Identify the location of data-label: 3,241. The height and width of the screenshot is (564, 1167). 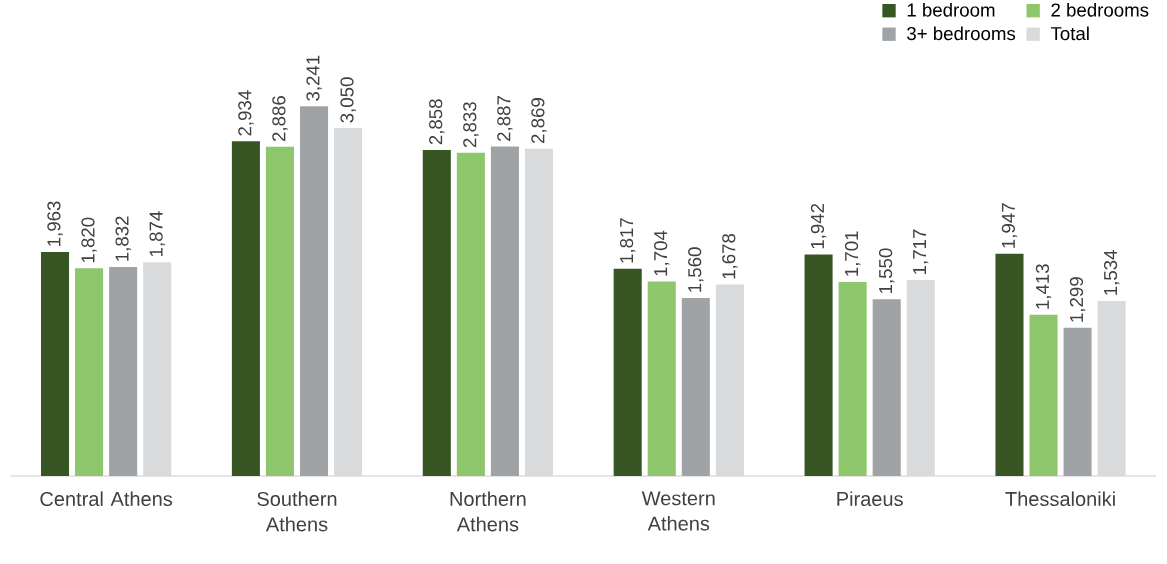
(314, 78).